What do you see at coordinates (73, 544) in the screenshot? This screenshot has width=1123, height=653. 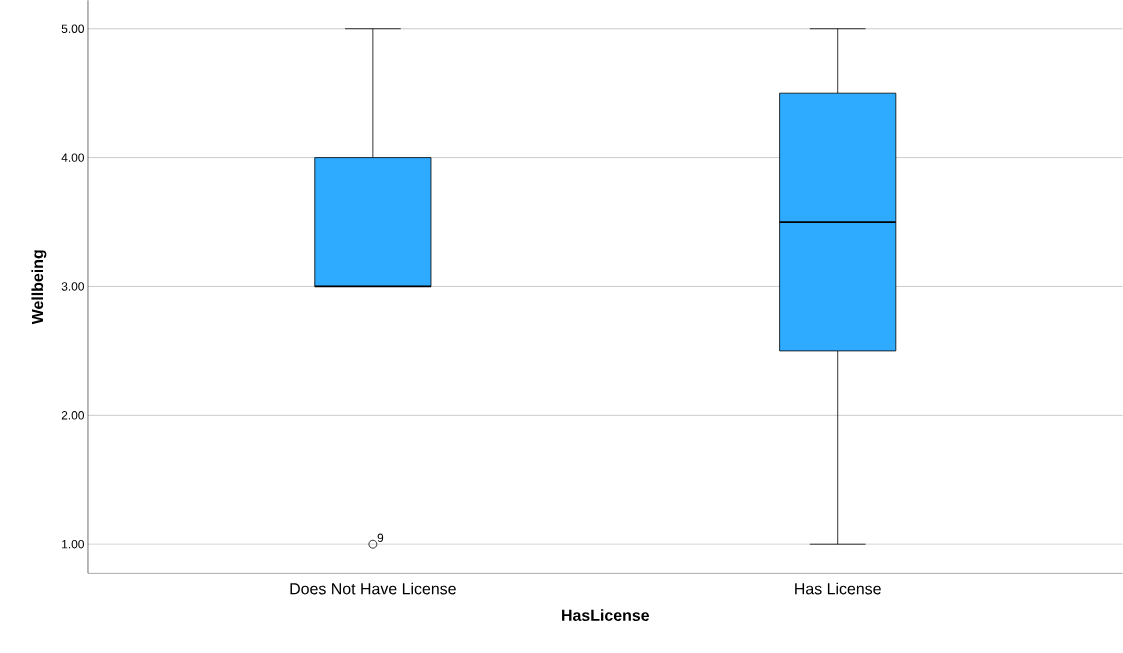 I see `y-tick-label: 1.00` at bounding box center [73, 544].